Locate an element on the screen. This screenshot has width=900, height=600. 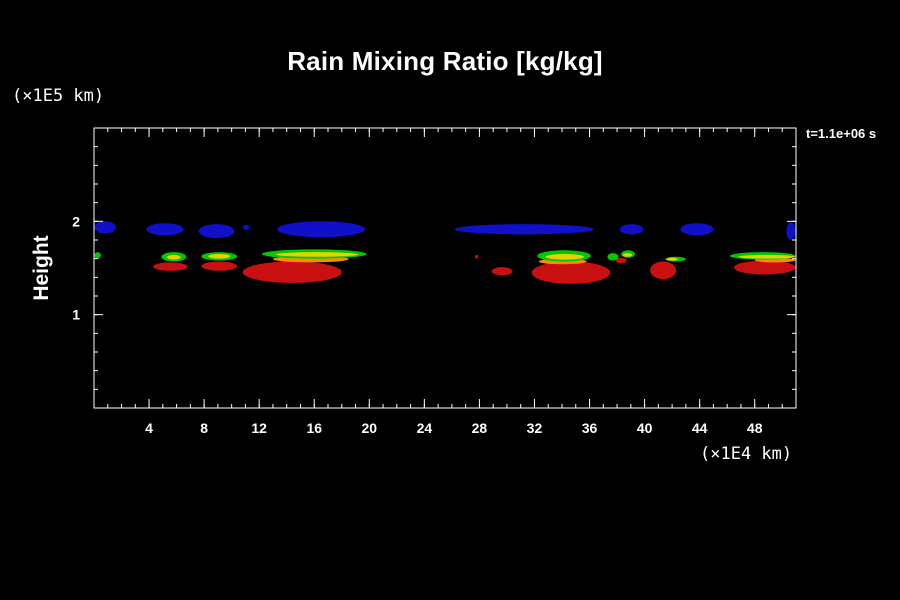
x-tick-label: 20 is located at coordinates (370, 428).